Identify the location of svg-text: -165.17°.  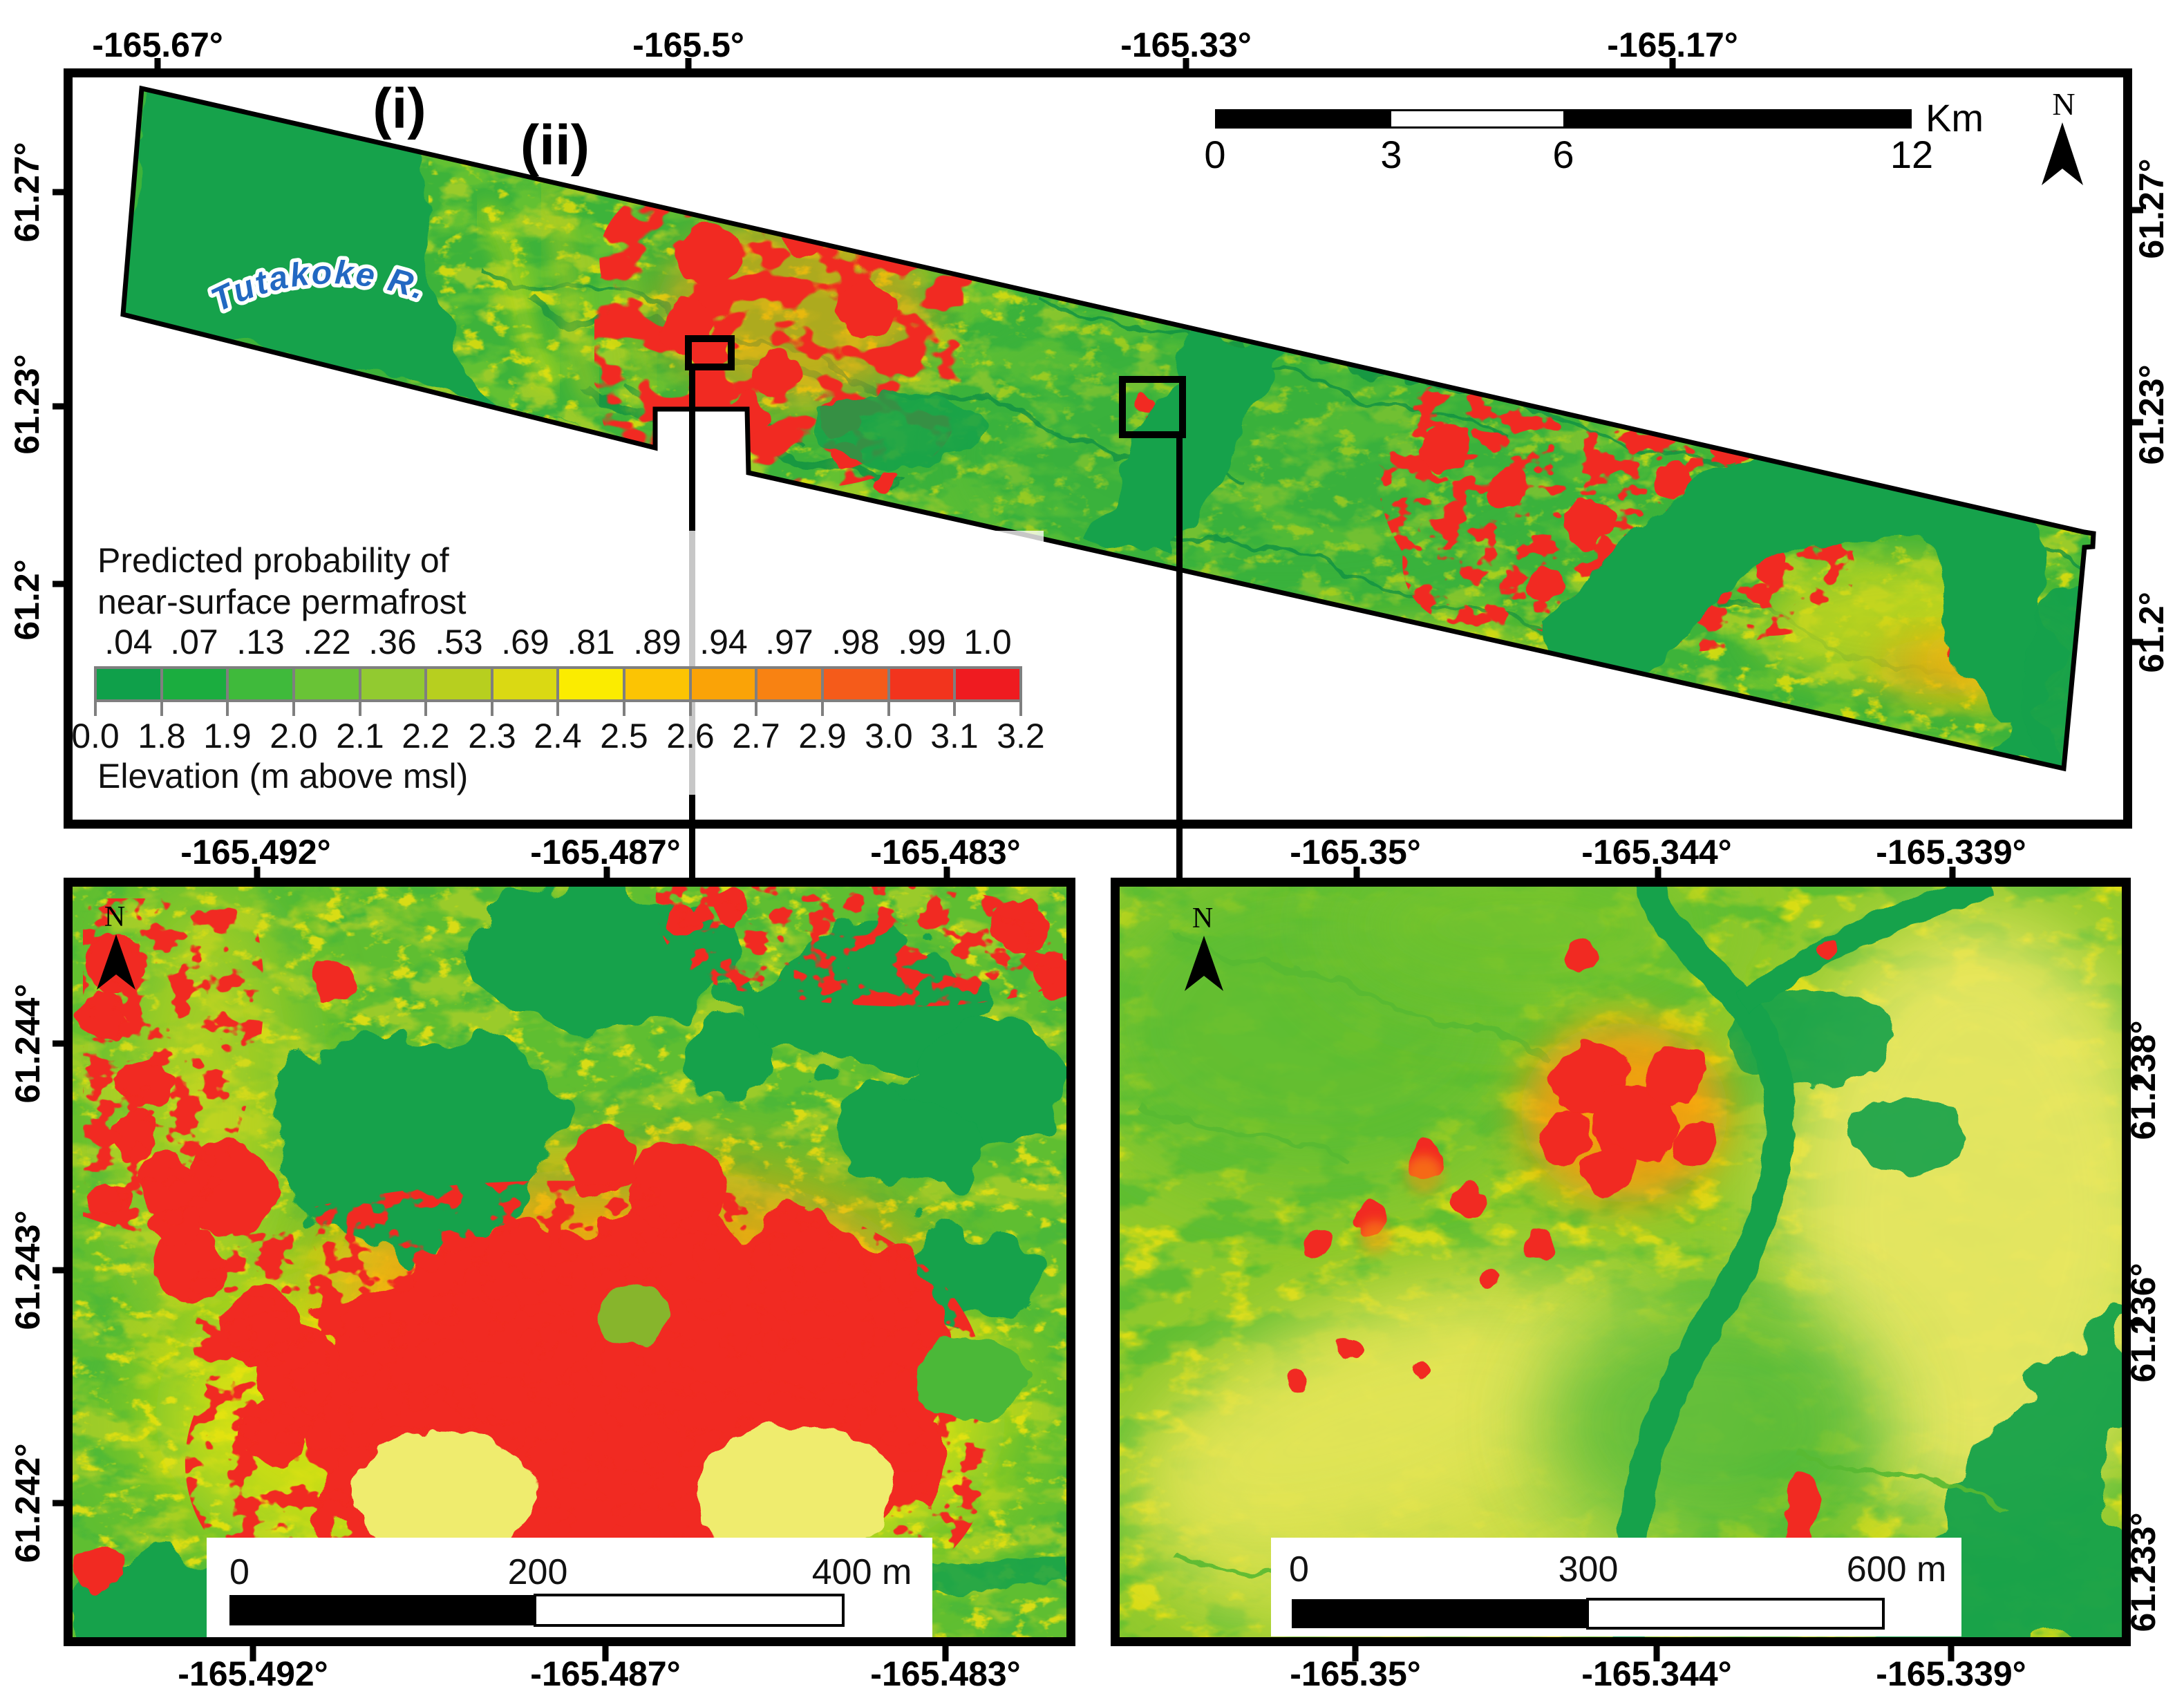
(1672, 45).